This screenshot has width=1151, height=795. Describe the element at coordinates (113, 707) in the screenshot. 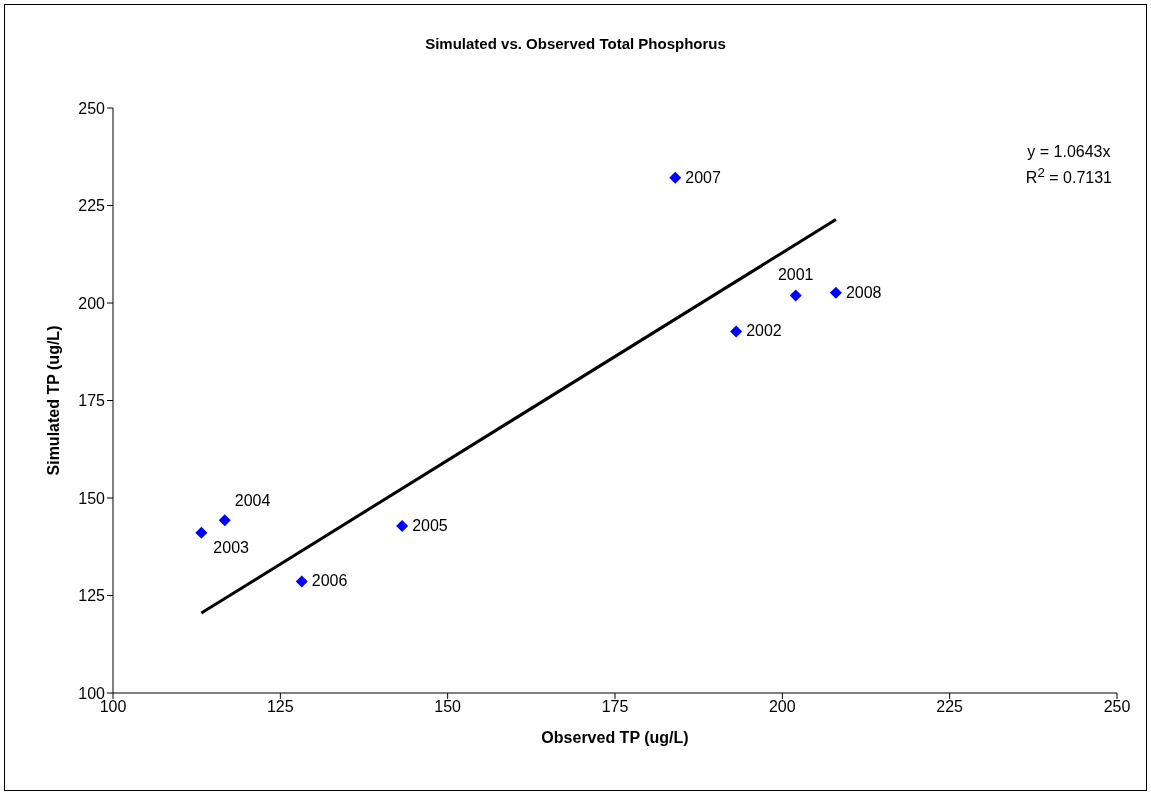

I see `x-tick-label: 100` at that location.